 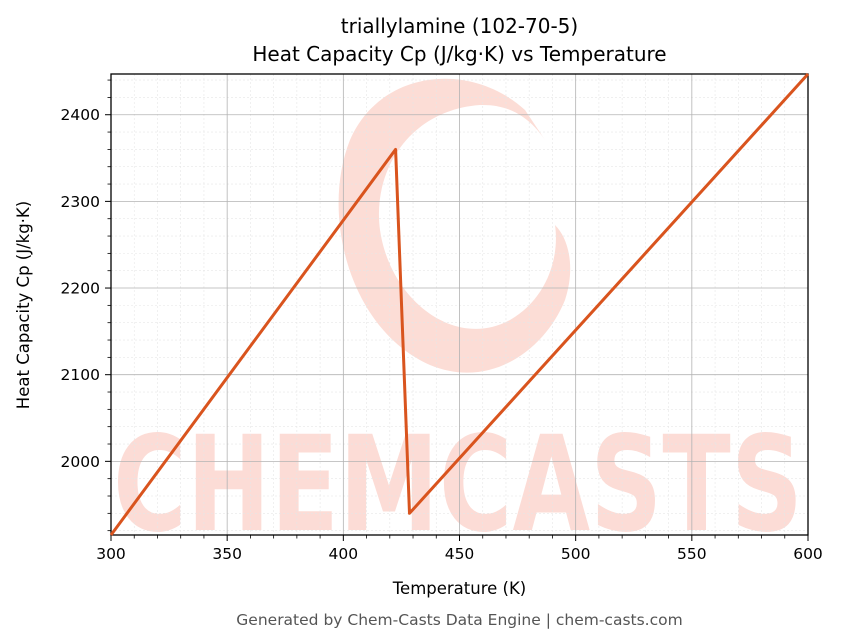 What do you see at coordinates (344, 554) in the screenshot?
I see `x-tick-label: 400` at bounding box center [344, 554].